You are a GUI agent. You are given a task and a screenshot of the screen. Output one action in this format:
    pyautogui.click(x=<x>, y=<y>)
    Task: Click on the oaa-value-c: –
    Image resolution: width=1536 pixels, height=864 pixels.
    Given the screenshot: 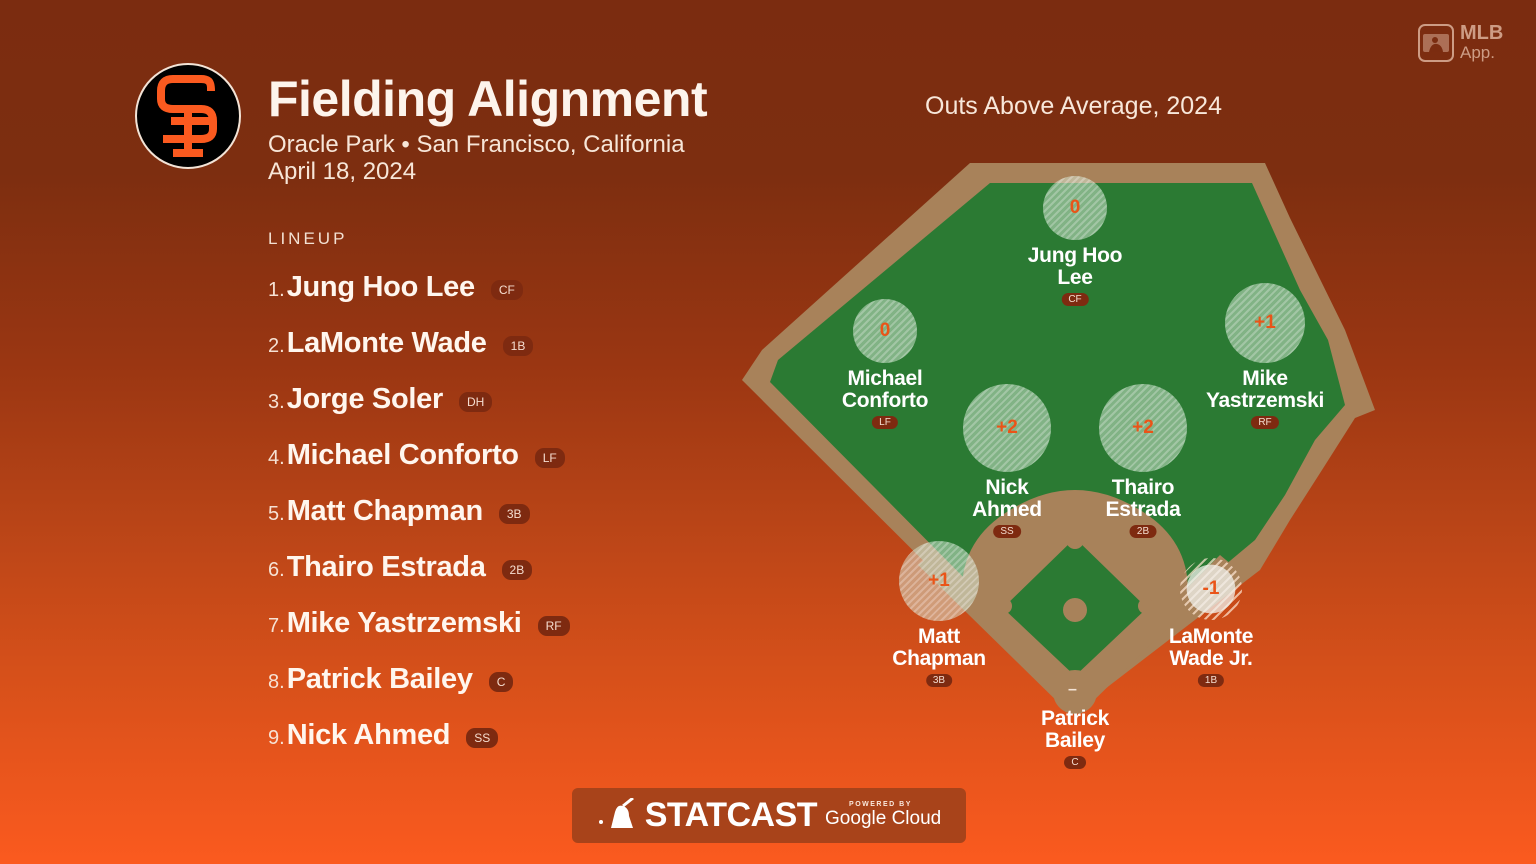 What is the action you would take?
    pyautogui.click(x=1072, y=689)
    